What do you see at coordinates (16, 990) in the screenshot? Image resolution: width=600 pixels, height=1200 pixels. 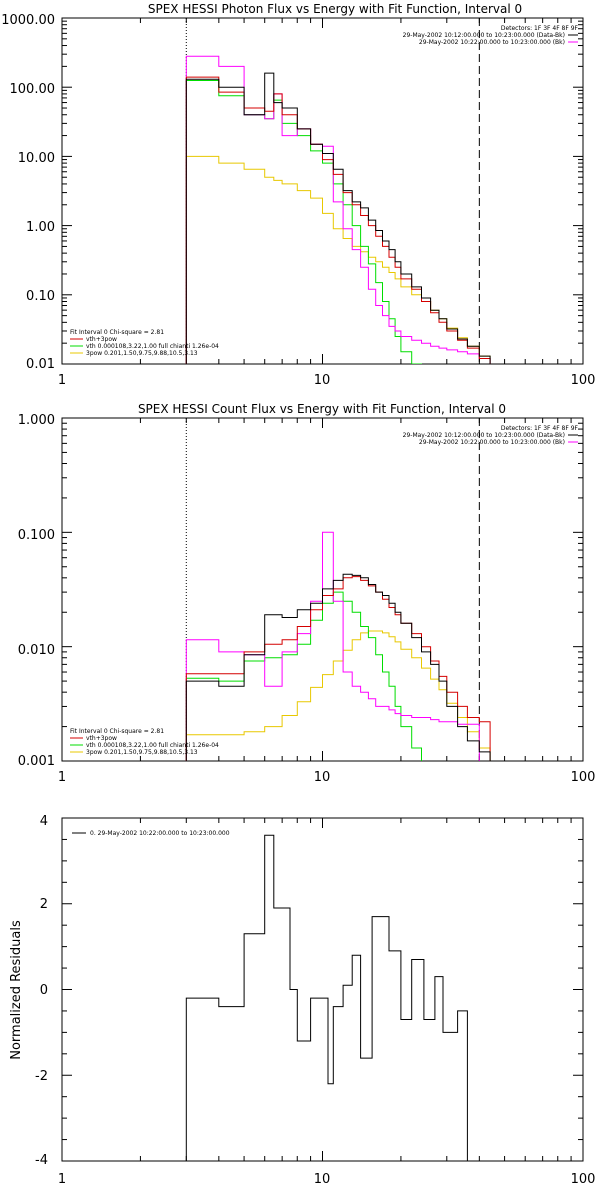 I see `residuals-ylabel: Normalized Residuals` at bounding box center [16, 990].